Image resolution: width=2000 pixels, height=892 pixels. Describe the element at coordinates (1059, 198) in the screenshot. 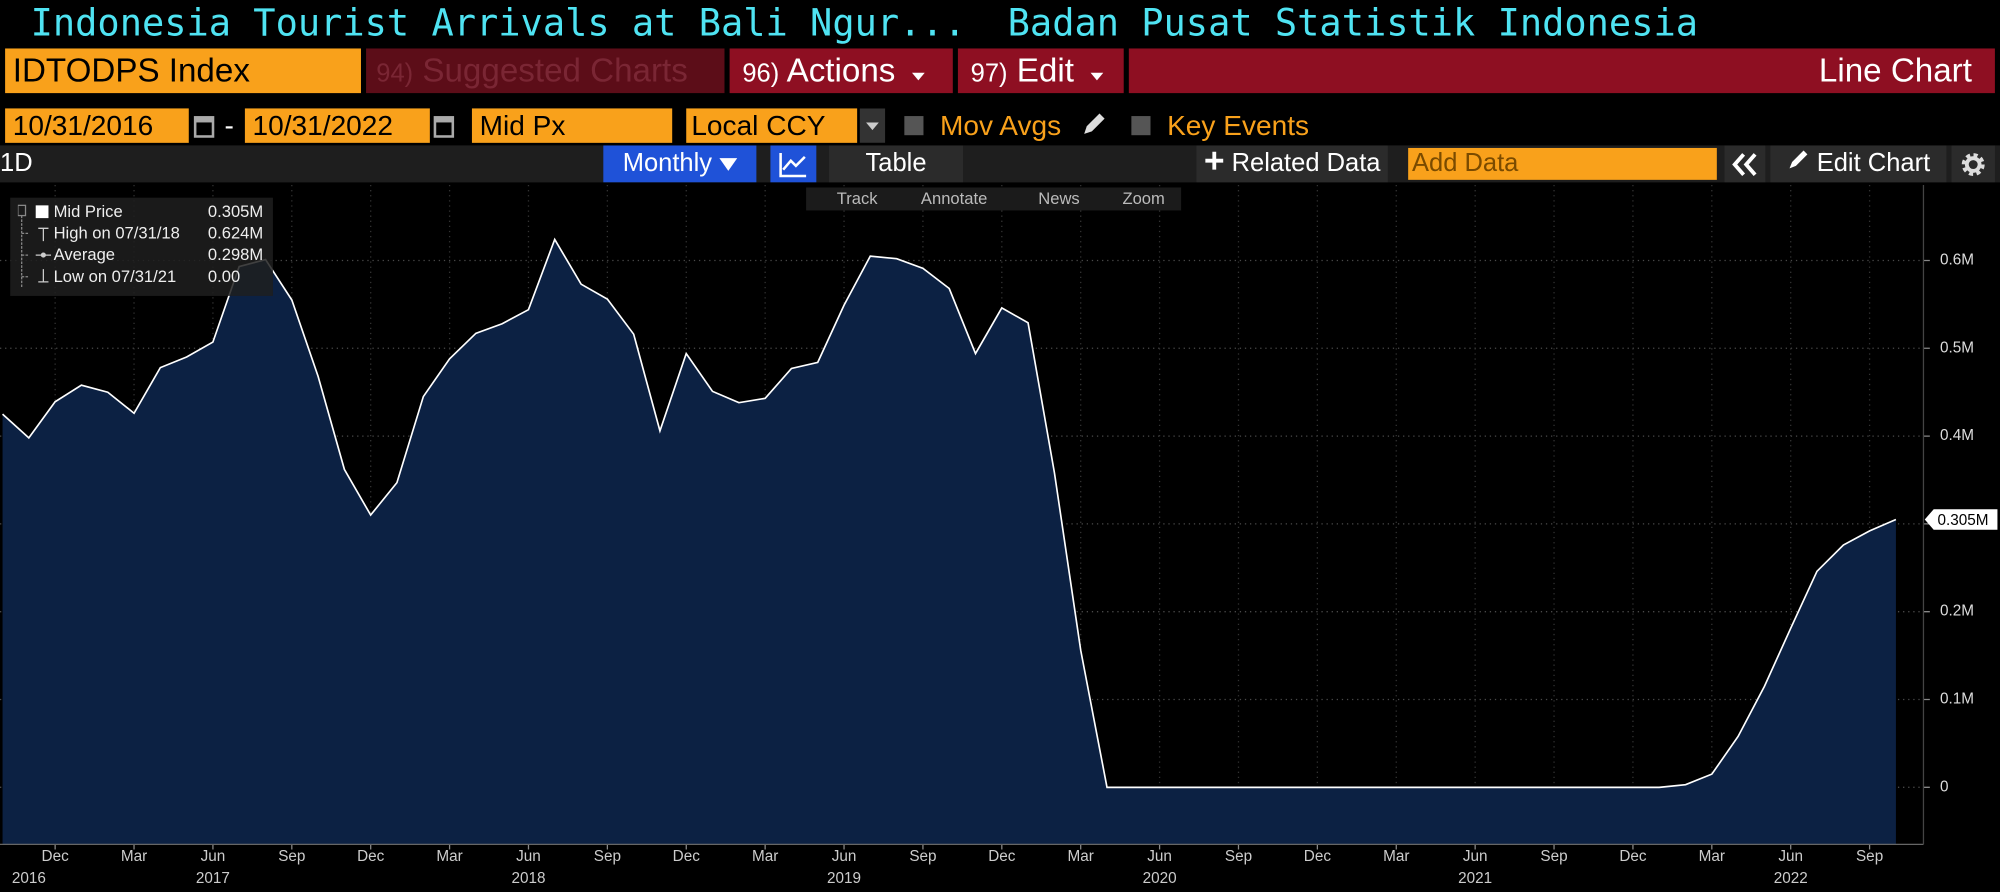

I see `chart-tool: News` at that location.